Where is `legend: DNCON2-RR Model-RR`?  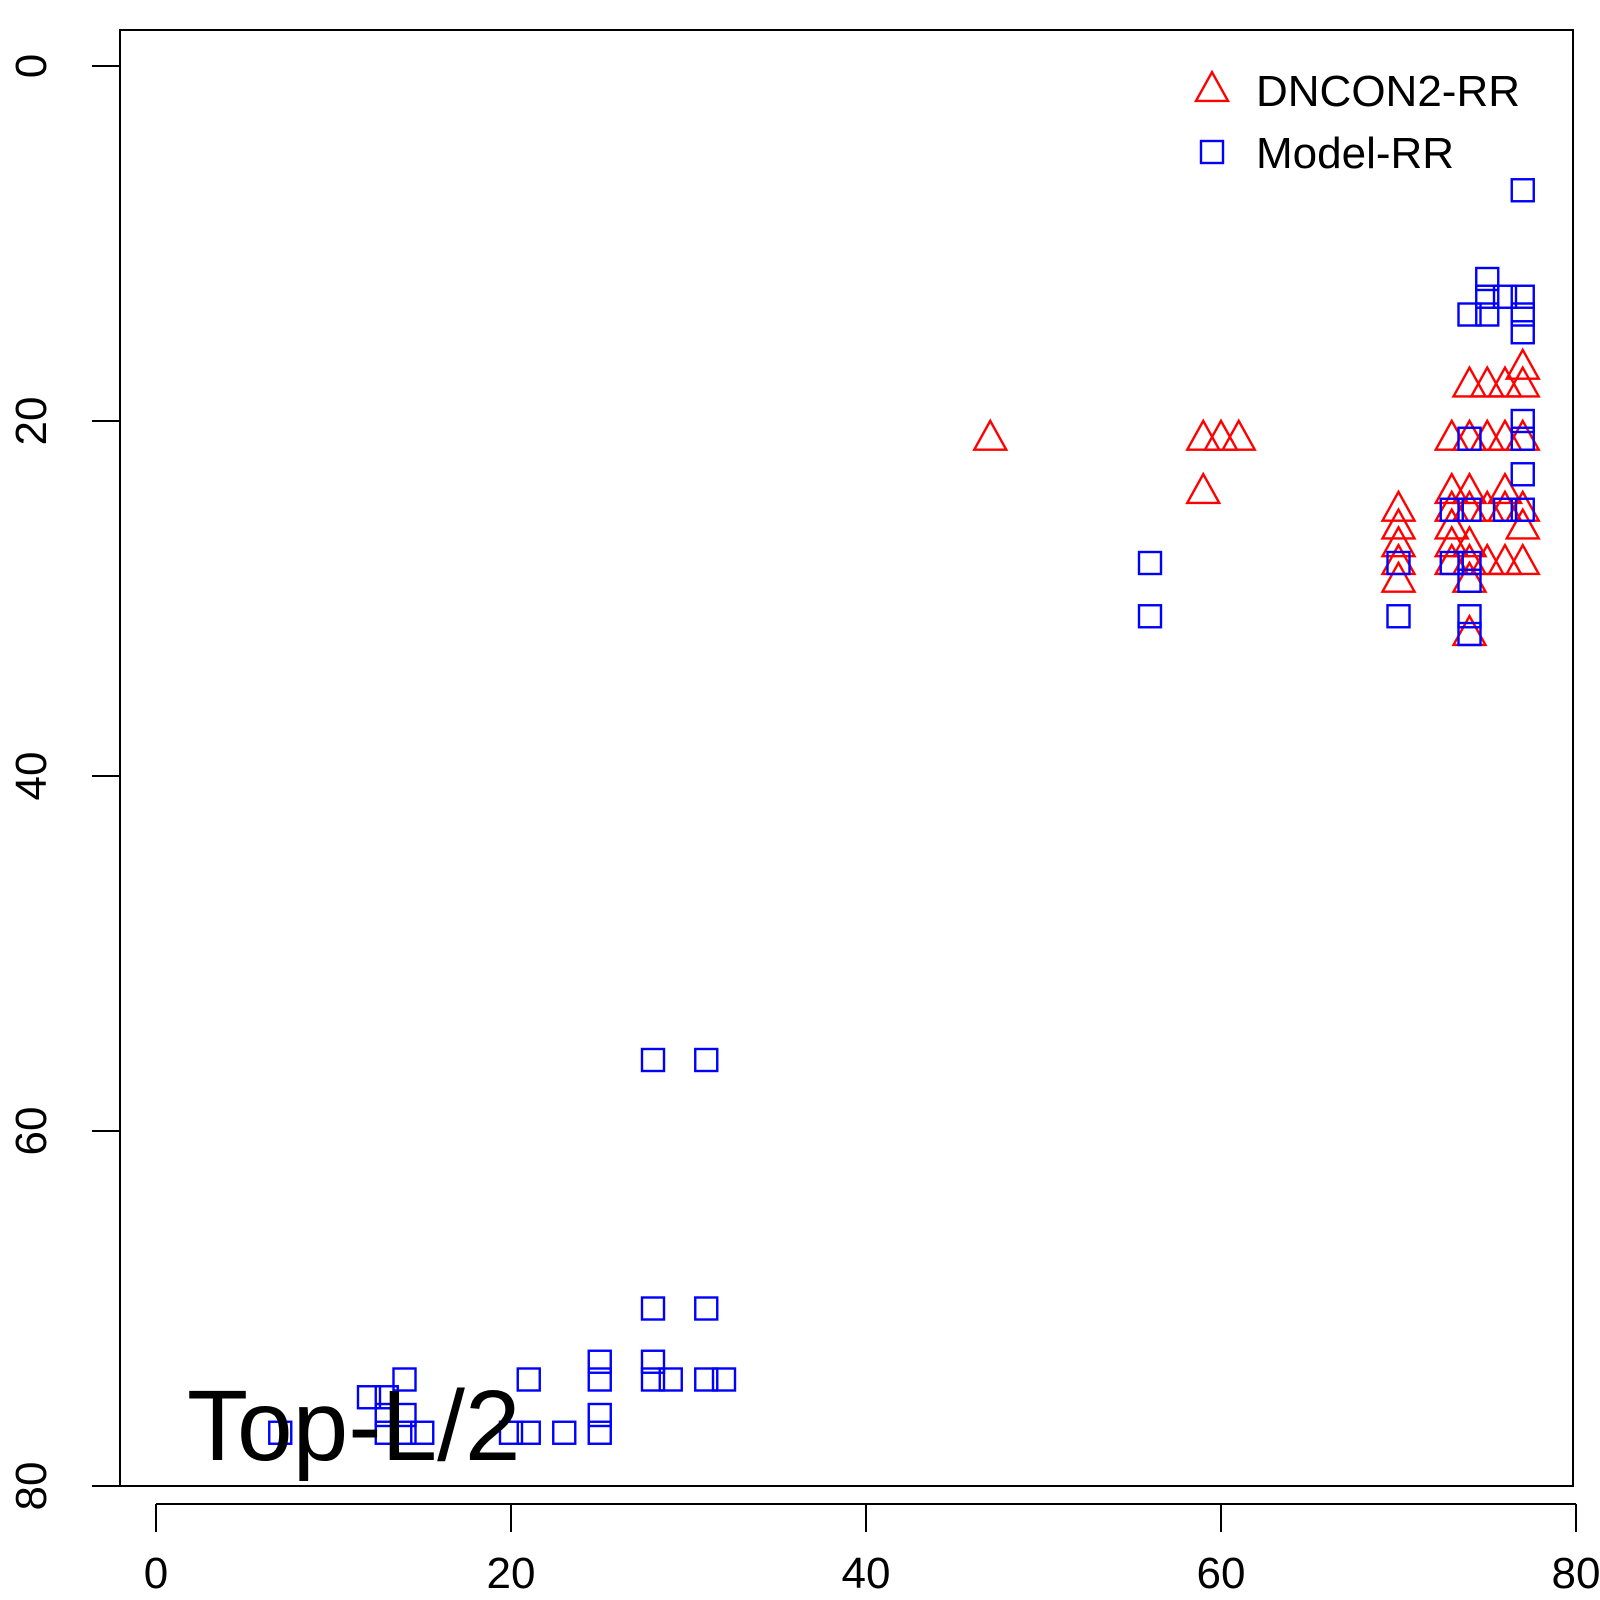 legend: DNCON2-RR Model-RR is located at coordinates (1356, 122).